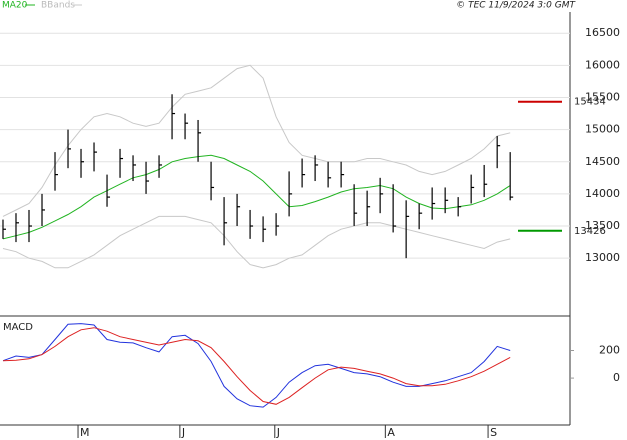 The width and height of the screenshot is (627, 440). I want to click on x-tick-label: M, so click(85, 432).